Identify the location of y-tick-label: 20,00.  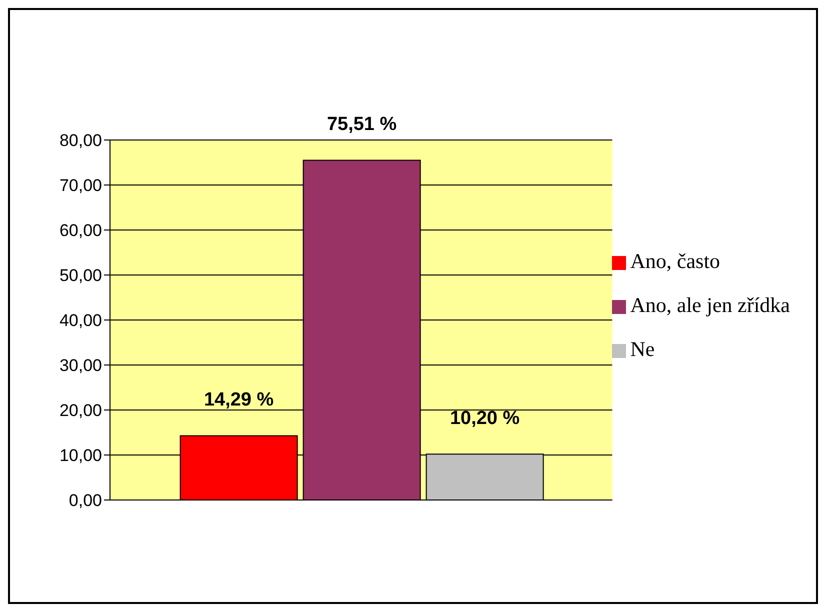
(80, 410).